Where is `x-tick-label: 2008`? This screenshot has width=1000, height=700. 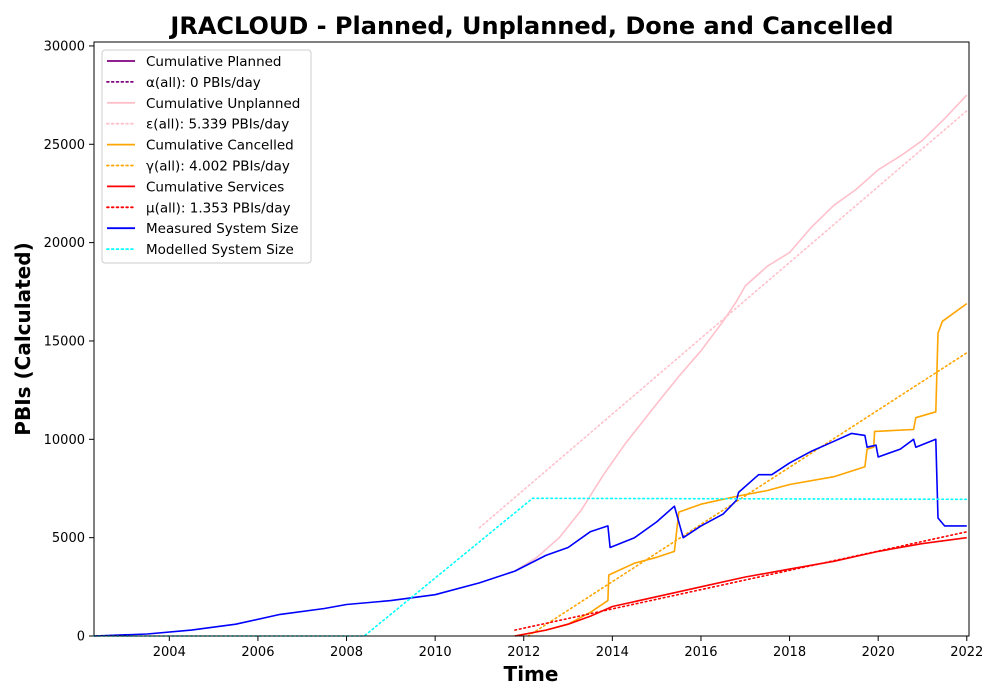 x-tick-label: 2008 is located at coordinates (346, 652).